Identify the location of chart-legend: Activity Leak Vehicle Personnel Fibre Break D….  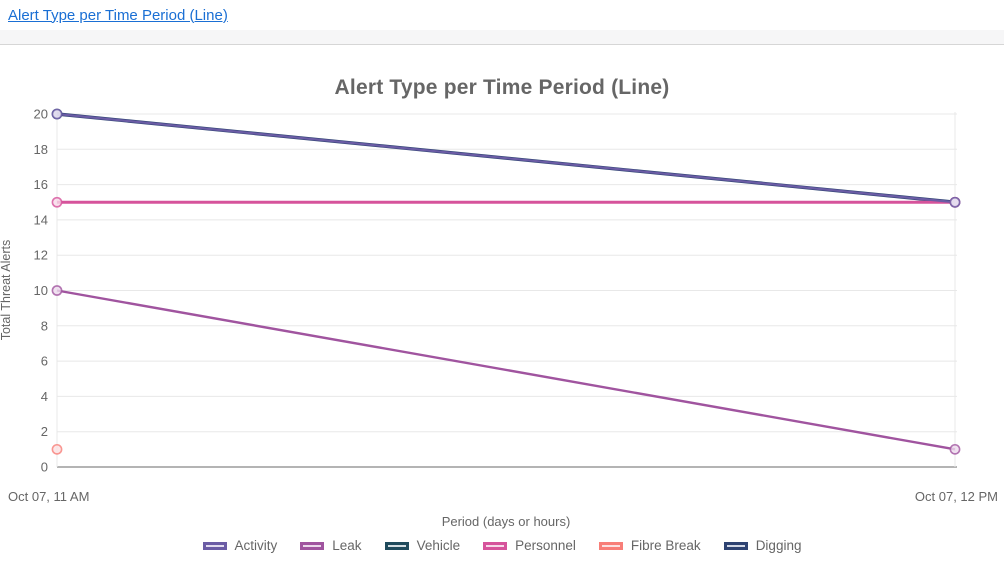
(502, 545).